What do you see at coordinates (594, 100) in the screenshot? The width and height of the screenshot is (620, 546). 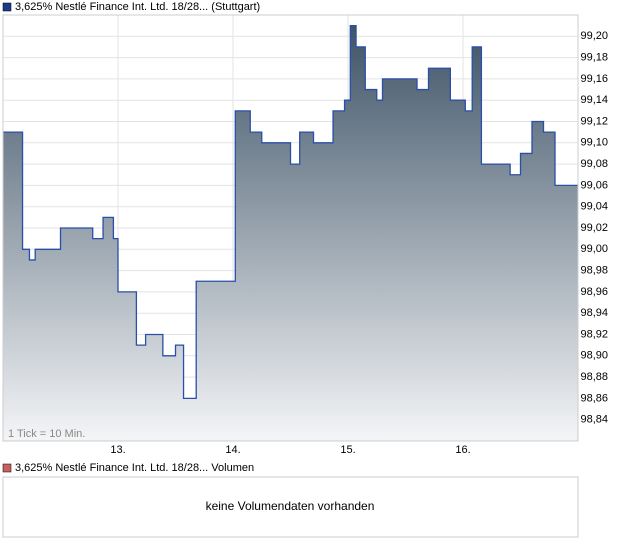 I see `y-tick-label: 99,14` at bounding box center [594, 100].